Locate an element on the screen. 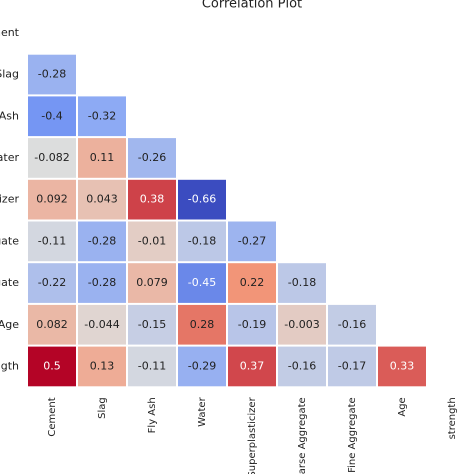 Image resolution: width=474 pixels, height=474 pixels. cell-label: 0.13 is located at coordinates (102, 365).